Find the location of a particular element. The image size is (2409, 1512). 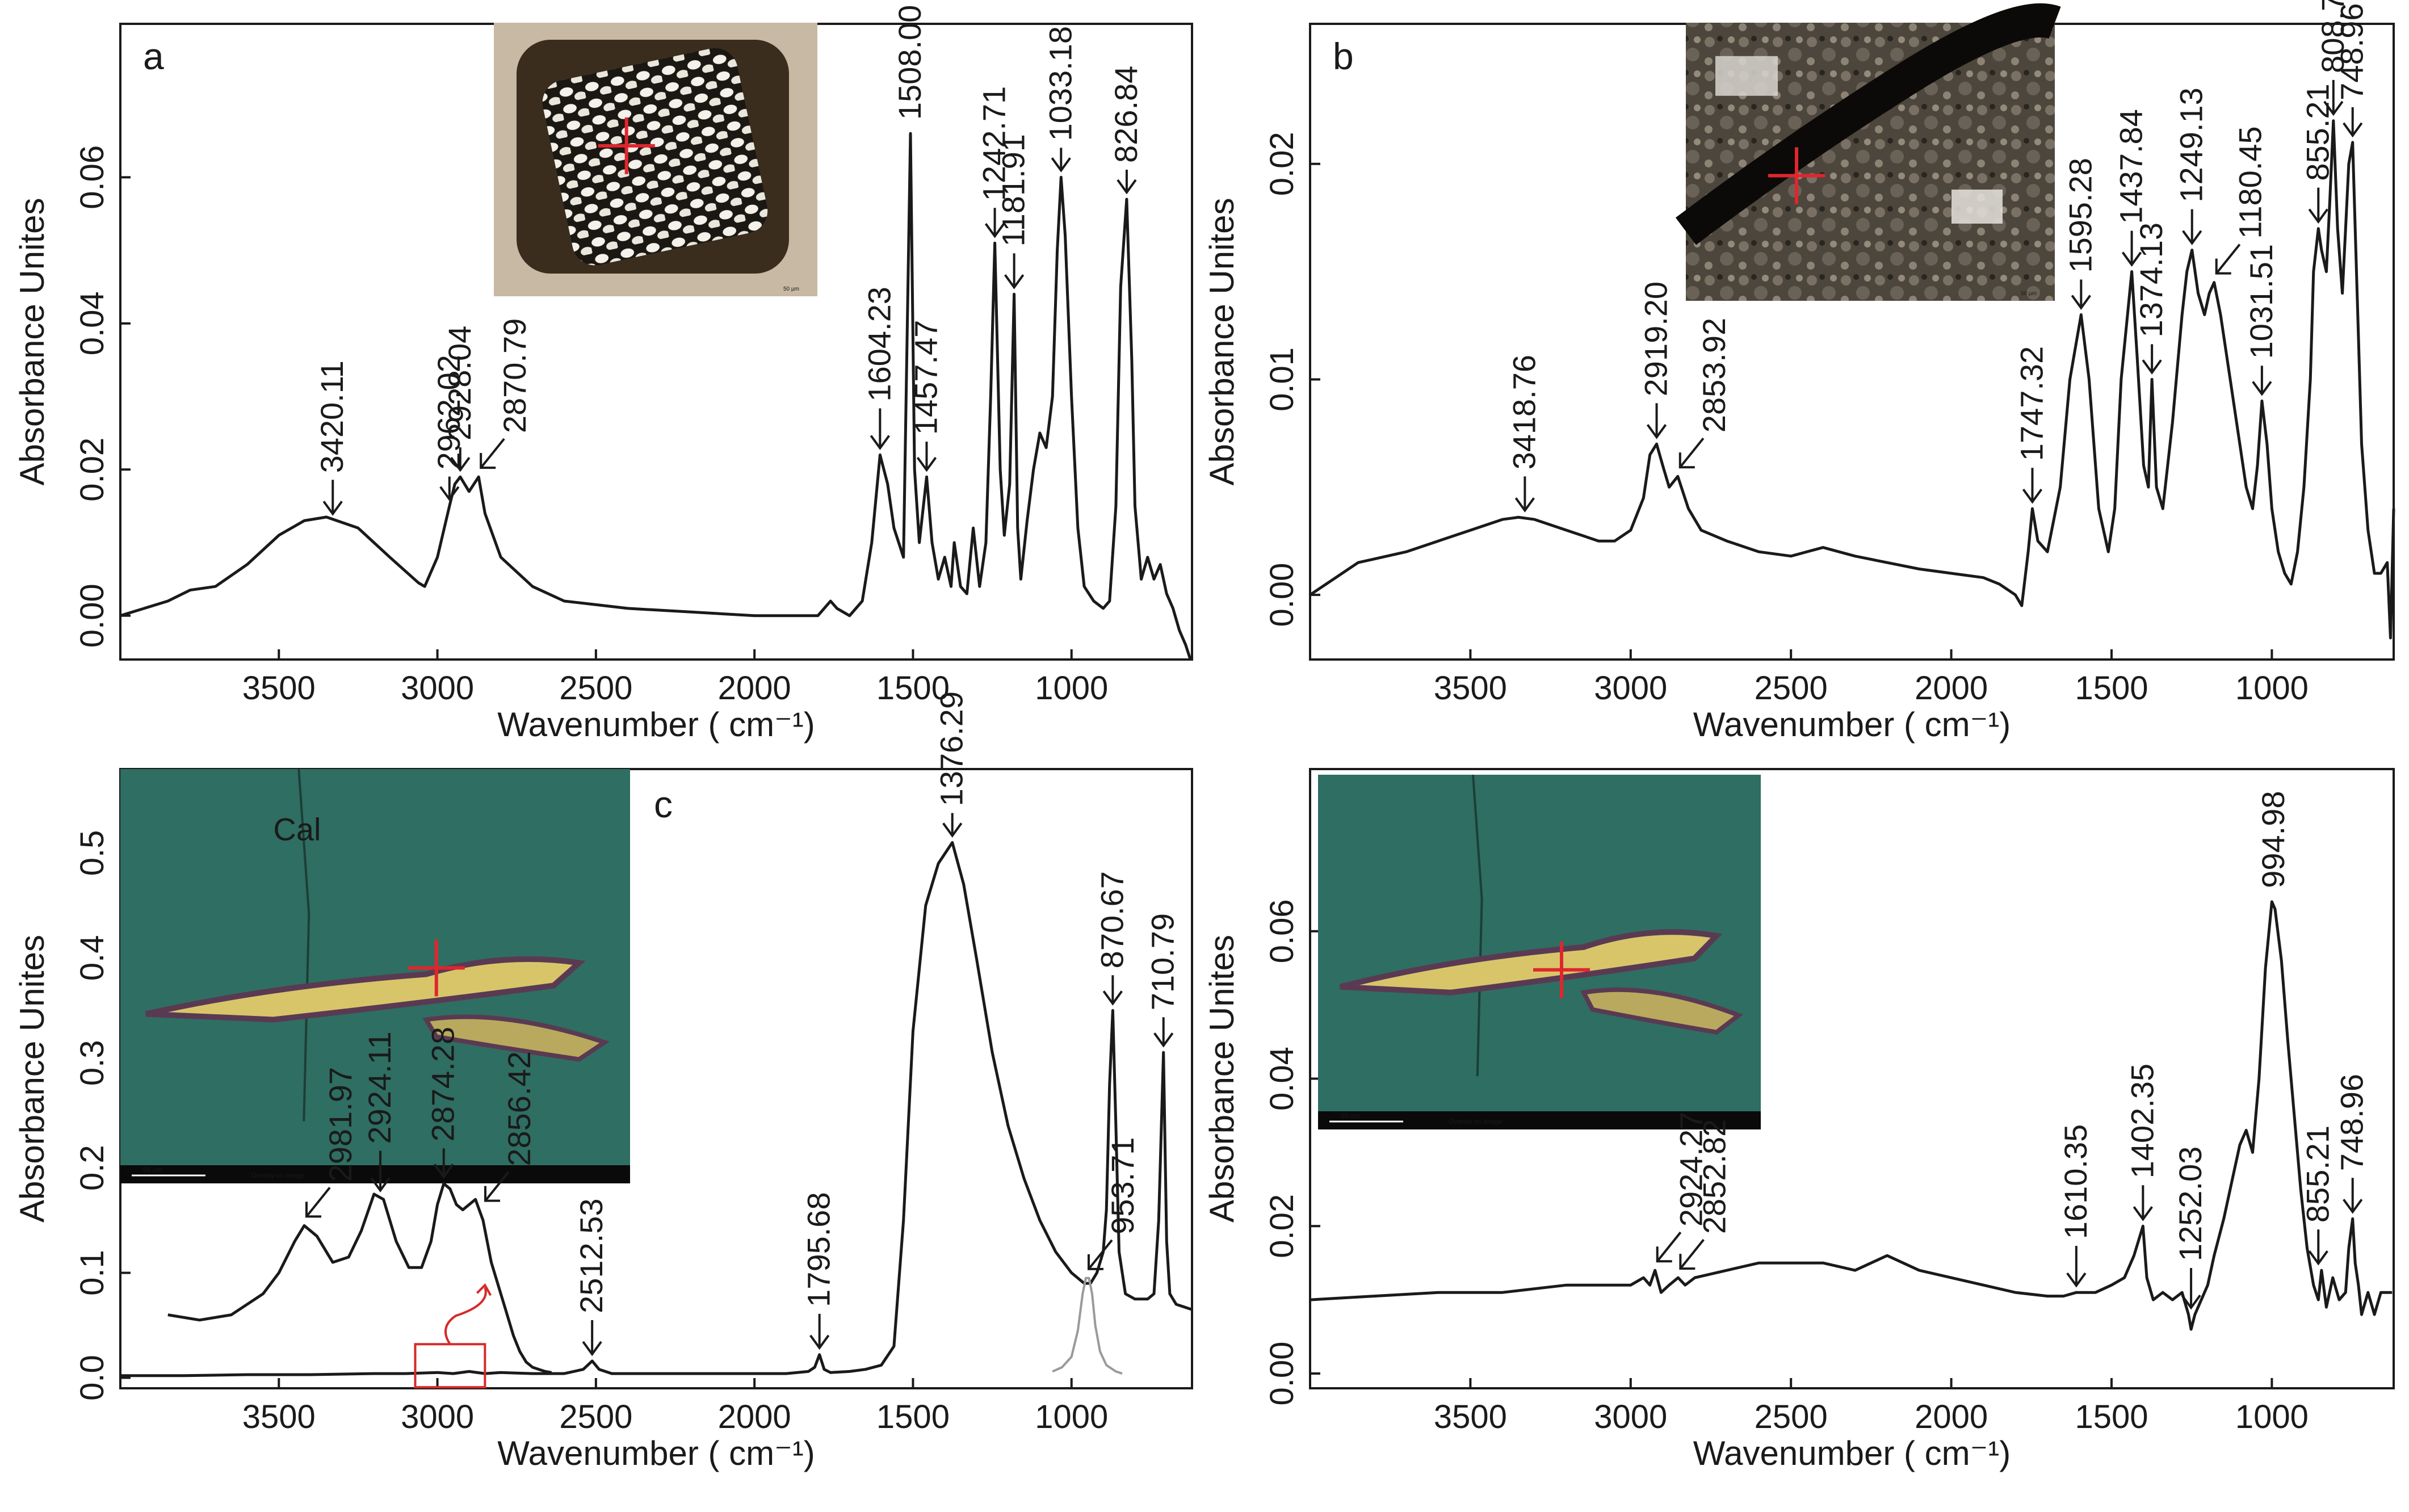

peak-label: 953.71 is located at coordinates (1122, 1185).